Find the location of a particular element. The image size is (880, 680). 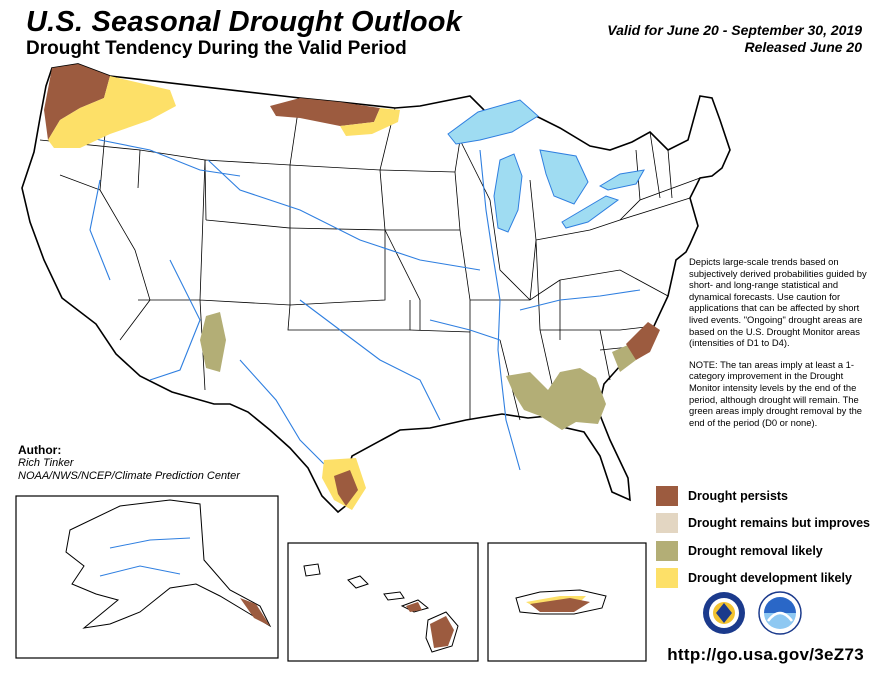

author-label: Author: is located at coordinates (40, 450).